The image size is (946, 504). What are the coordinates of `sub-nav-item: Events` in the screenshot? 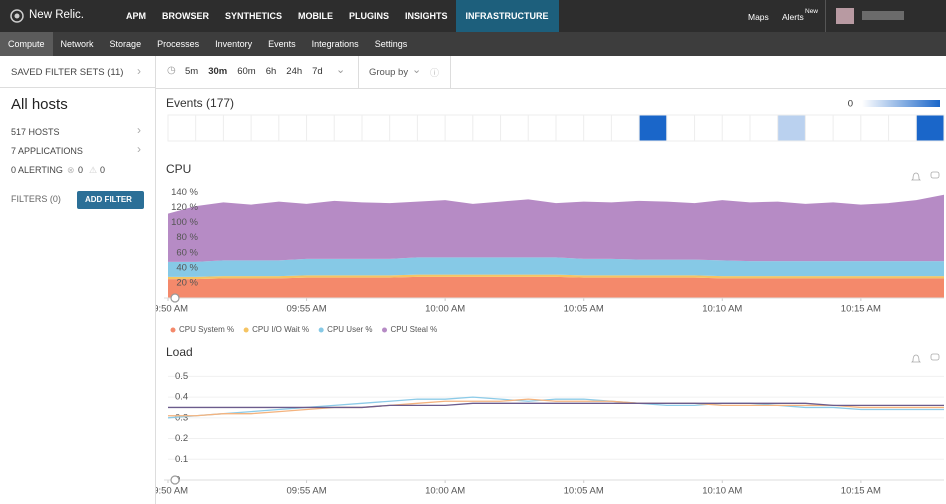 It's located at (282, 44).